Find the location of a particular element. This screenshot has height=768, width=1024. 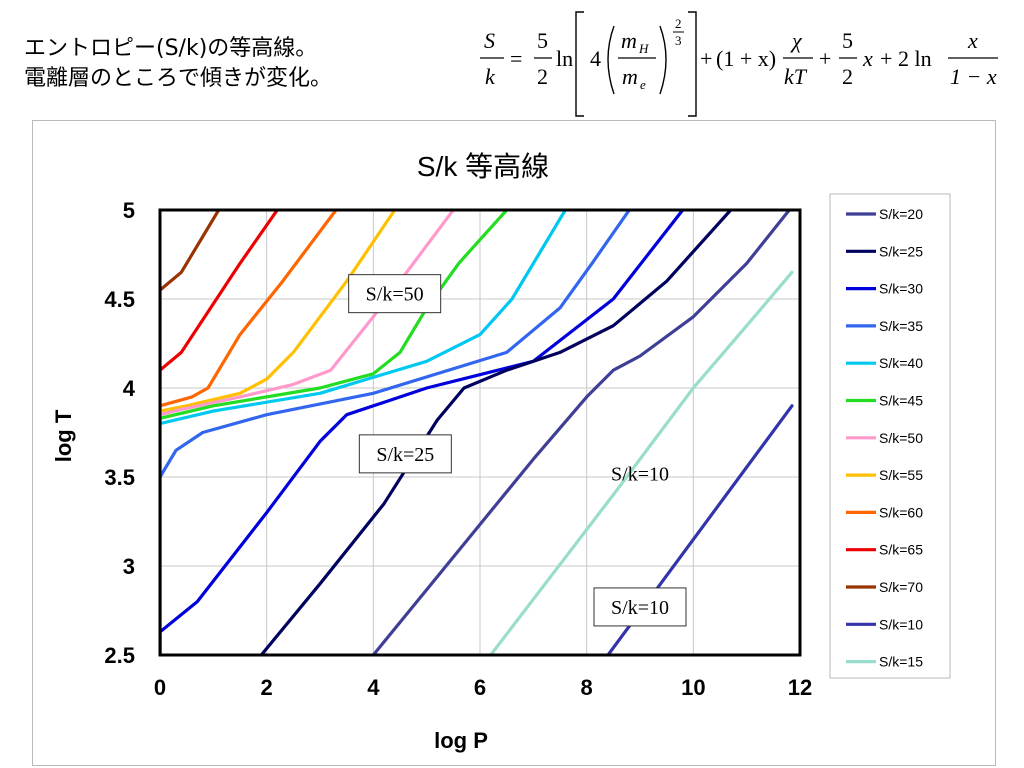

x-tick-label: 2 is located at coordinates (267, 687).